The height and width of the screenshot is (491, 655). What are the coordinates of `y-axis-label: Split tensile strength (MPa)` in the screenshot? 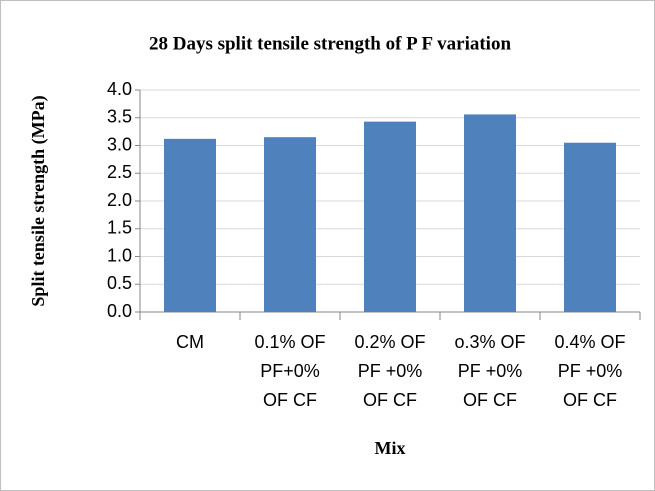 It's located at (38, 200).